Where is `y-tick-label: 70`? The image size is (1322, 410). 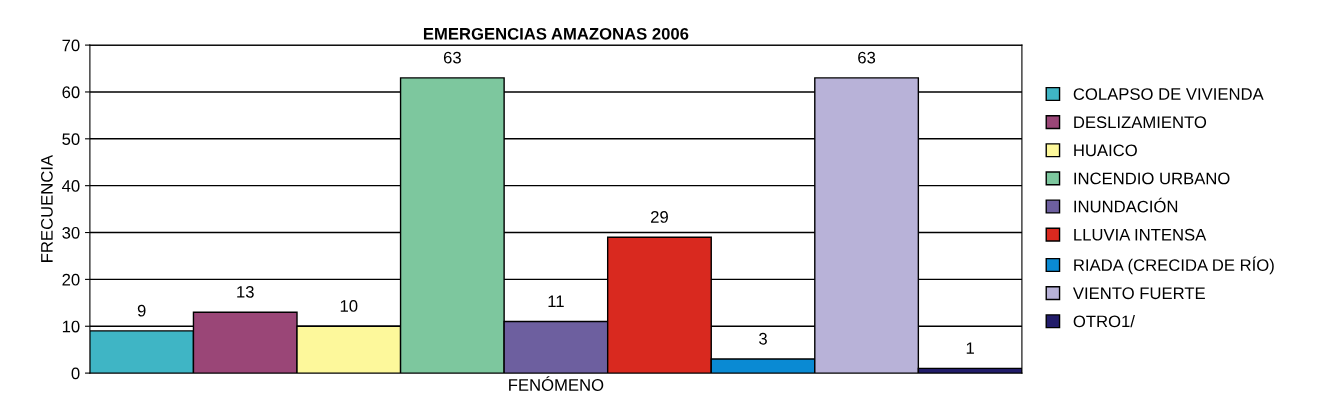
y-tick-label: 70 is located at coordinates (71, 45).